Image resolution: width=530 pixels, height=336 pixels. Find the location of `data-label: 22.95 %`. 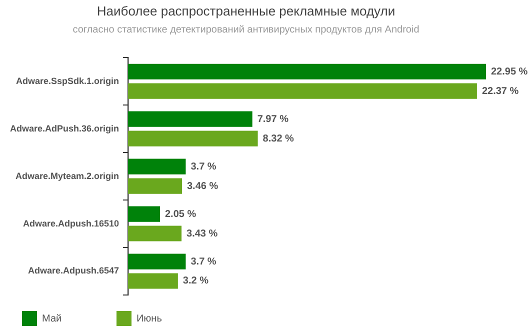

data-label: 22.95 % is located at coordinates (509, 72).